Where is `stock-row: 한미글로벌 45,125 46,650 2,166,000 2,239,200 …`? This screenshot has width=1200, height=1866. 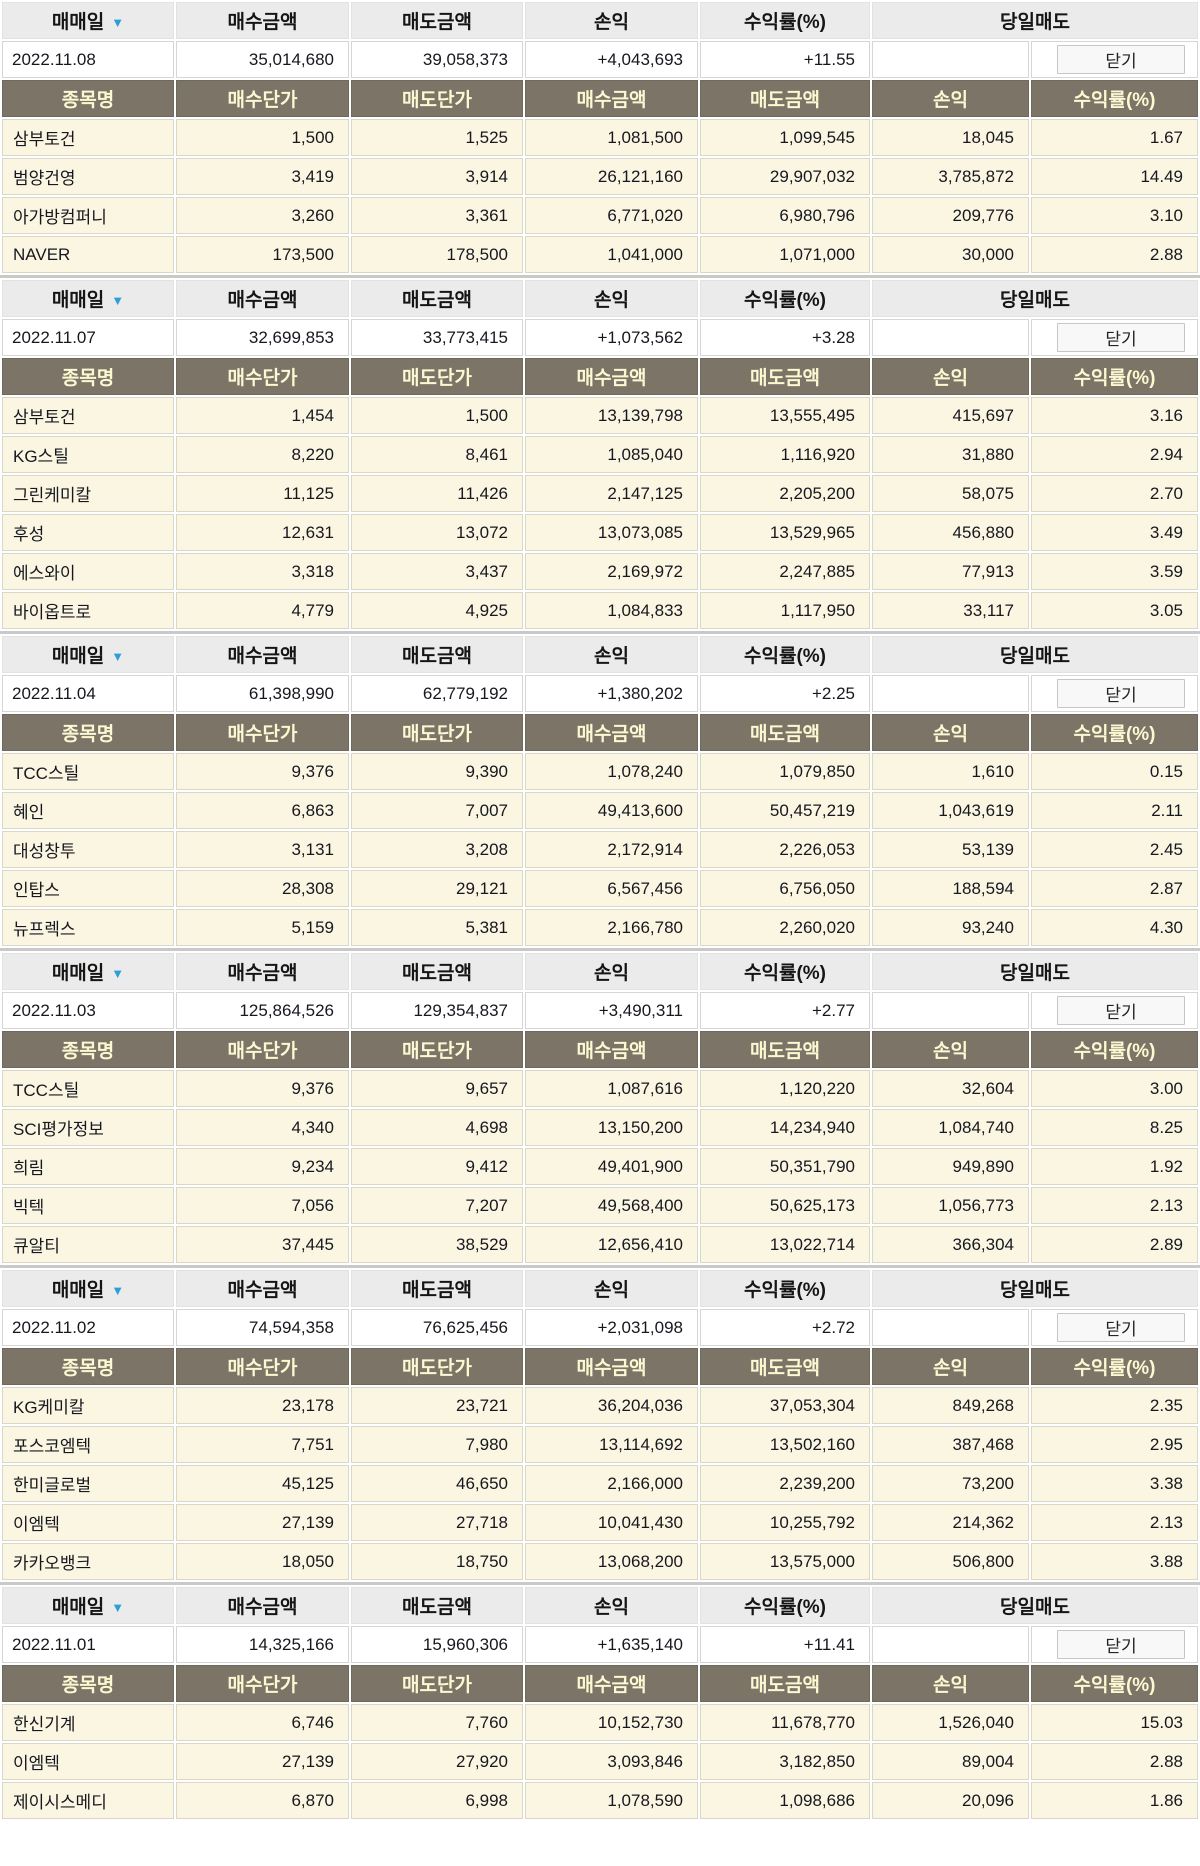 stock-row: 한미글로벌 45,125 46,650 2,166,000 2,239,200 … is located at coordinates (600, 1483).